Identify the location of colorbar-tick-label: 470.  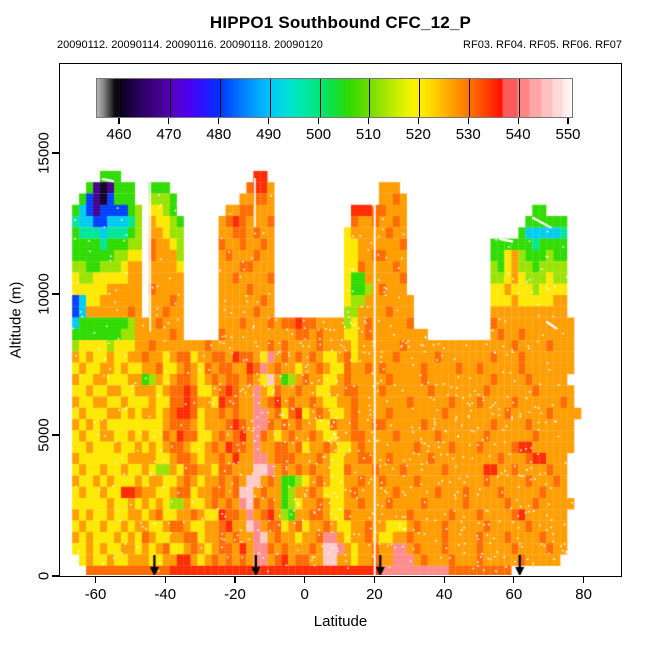
(169, 134).